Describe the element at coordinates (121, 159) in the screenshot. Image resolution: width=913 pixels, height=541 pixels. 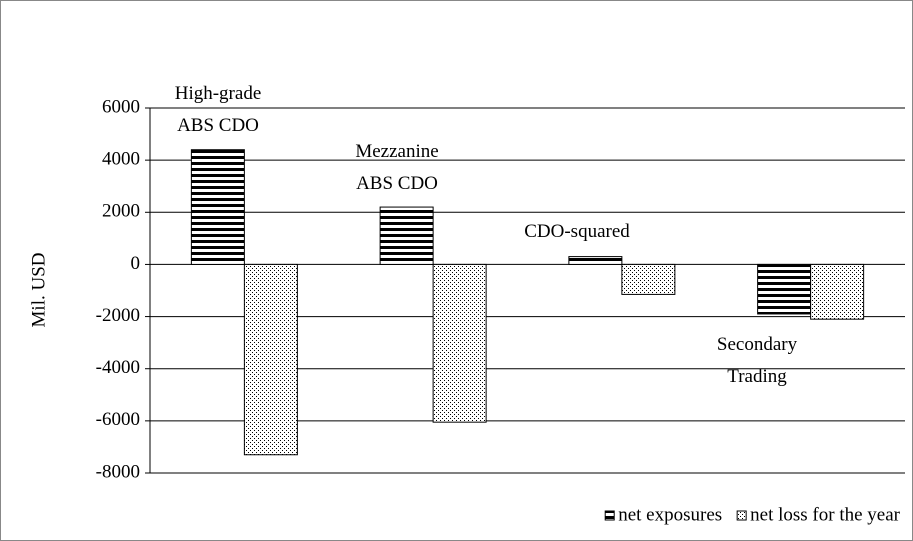
I see `y-tick-label: 4000` at that location.